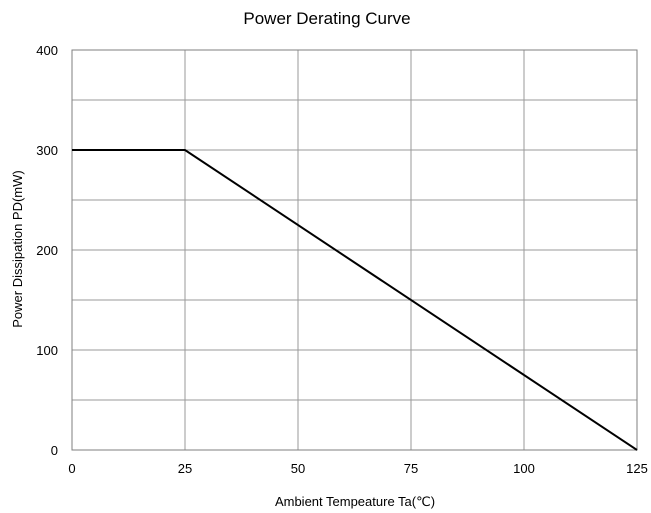  Describe the element at coordinates (47, 150) in the screenshot. I see `y-tick-label: 300` at that location.